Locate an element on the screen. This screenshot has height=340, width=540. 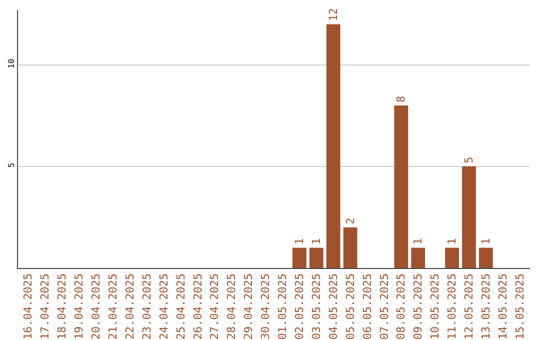
x-tick-label: 14.05.2025 is located at coordinates (503, 306).